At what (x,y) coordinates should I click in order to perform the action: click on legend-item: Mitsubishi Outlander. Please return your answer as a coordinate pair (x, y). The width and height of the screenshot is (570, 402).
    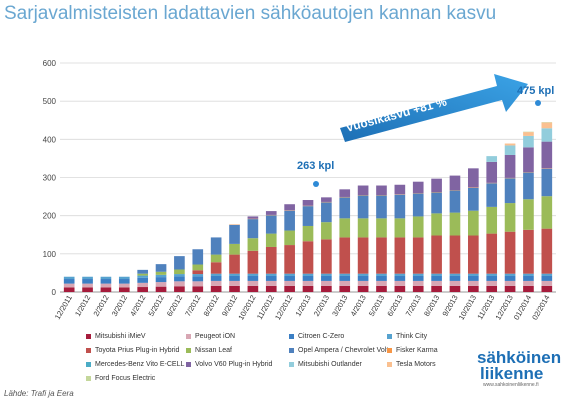
    Looking at the image, I should click on (325, 364).